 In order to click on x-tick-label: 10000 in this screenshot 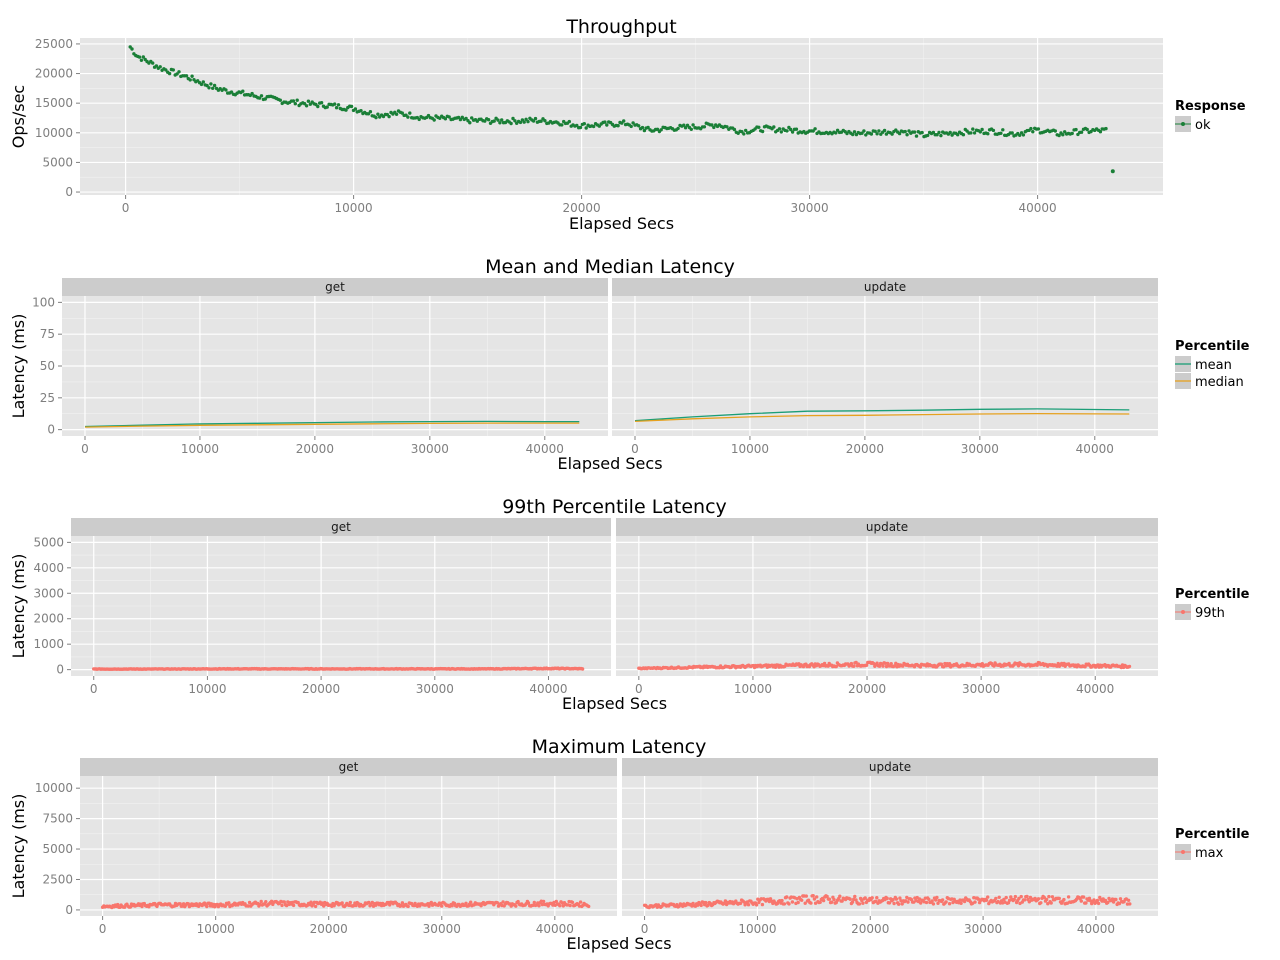, I will do `click(216, 929)`.